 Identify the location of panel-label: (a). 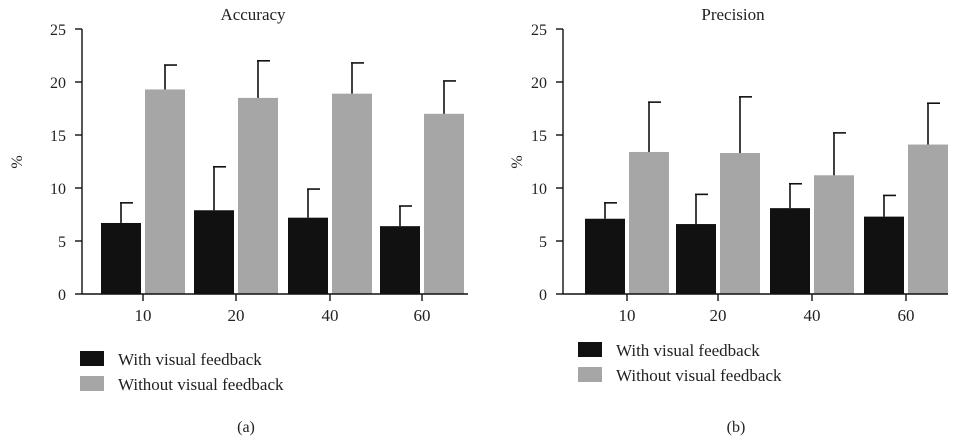
(246, 427).